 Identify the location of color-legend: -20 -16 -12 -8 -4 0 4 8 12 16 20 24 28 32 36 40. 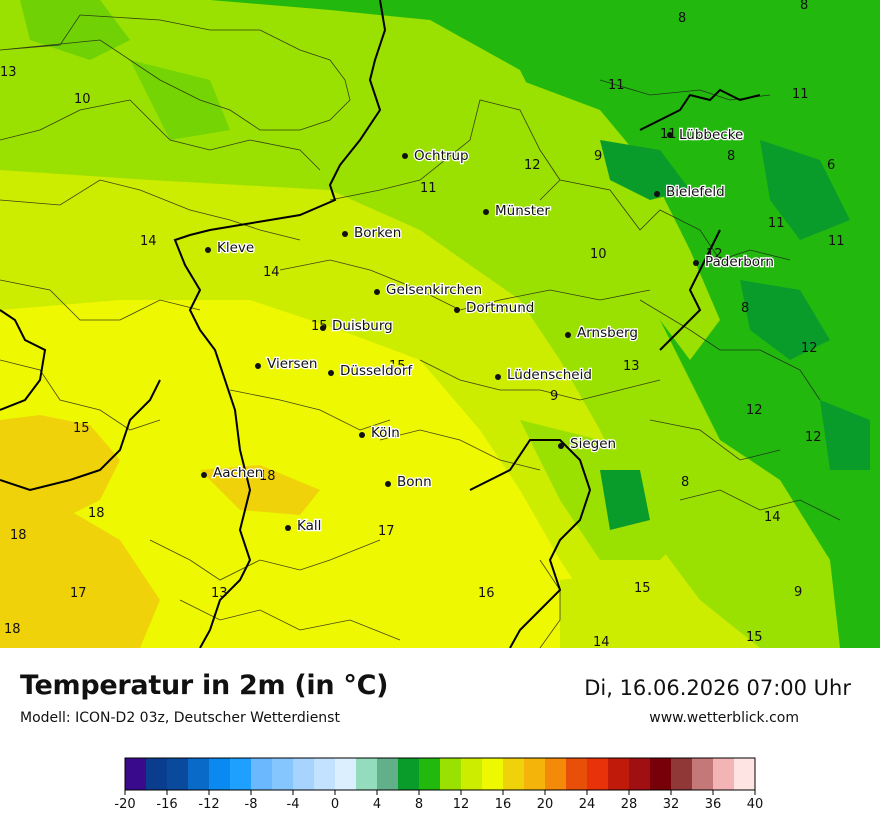
(438, 784).